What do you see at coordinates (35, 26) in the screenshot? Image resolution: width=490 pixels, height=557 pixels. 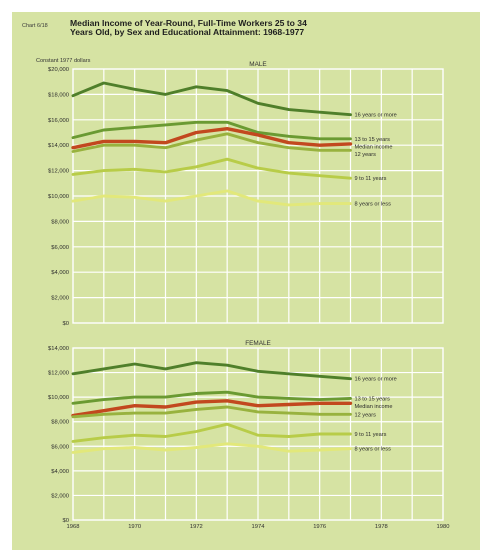 I see `chart-number: Chart 6/18` at bounding box center [35, 26].